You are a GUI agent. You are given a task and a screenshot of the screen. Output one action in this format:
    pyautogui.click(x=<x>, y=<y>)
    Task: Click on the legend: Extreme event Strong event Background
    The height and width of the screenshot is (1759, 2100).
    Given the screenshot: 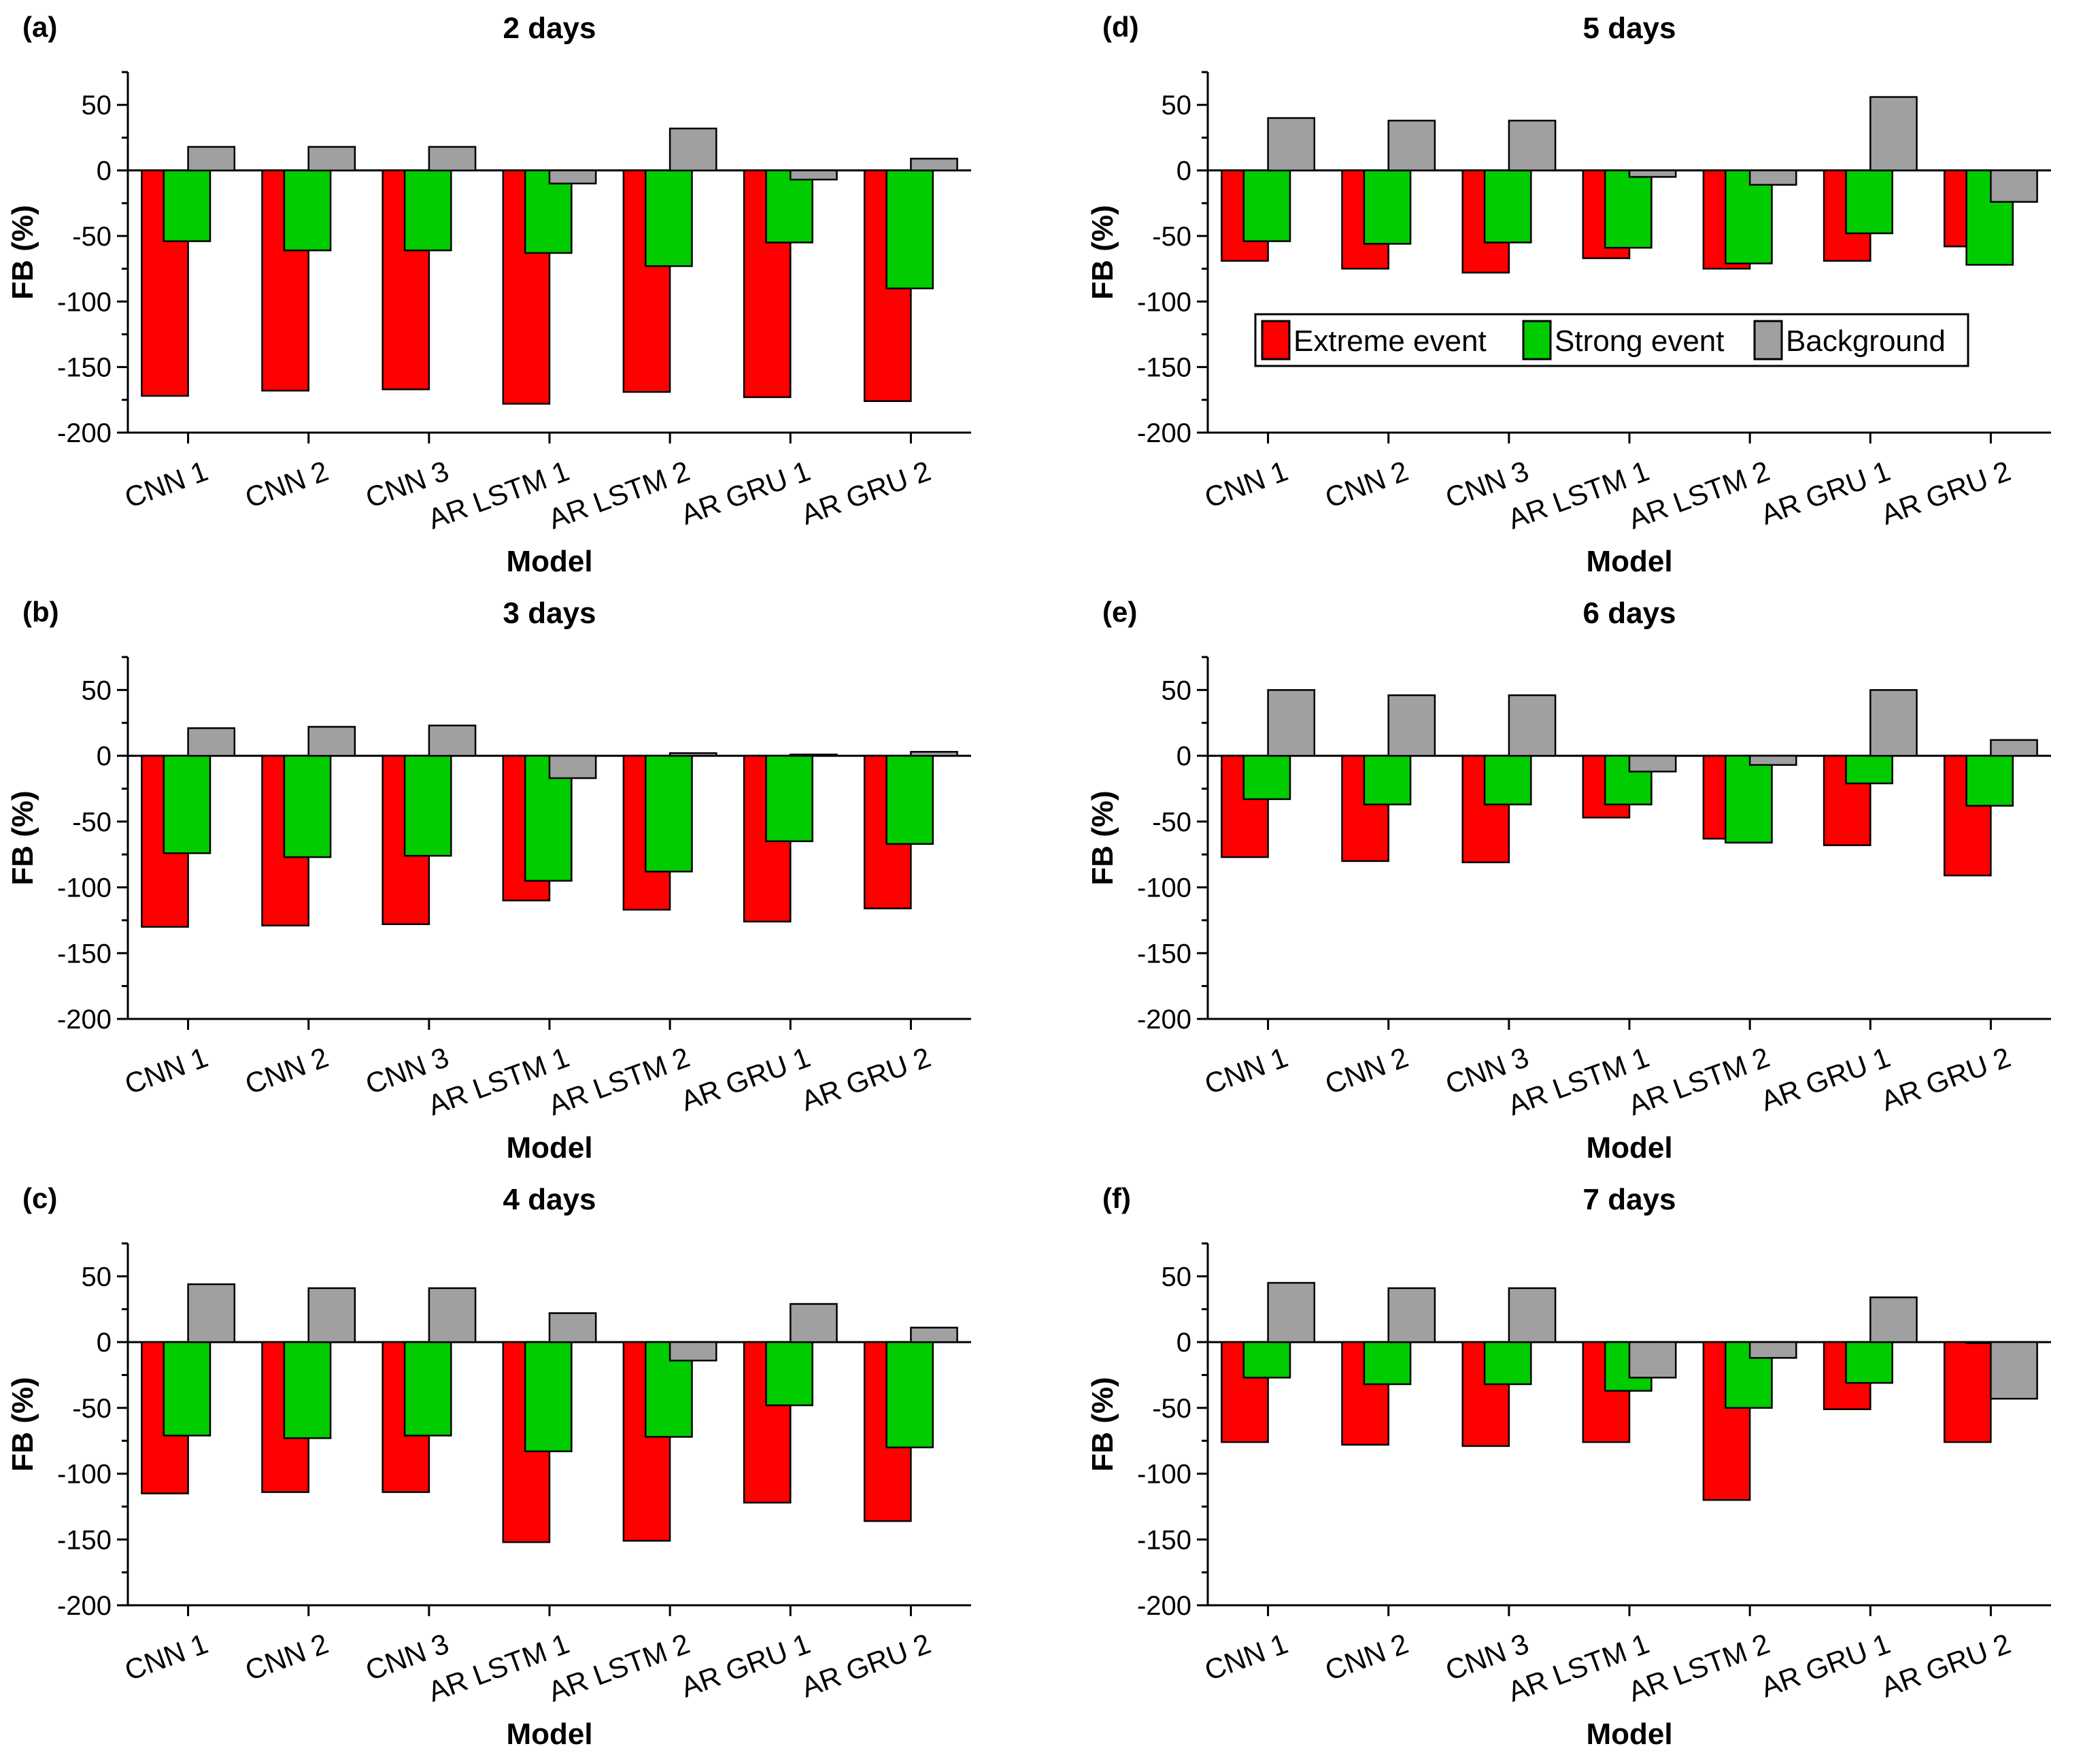 What is the action you would take?
    pyautogui.click(x=1611, y=340)
    